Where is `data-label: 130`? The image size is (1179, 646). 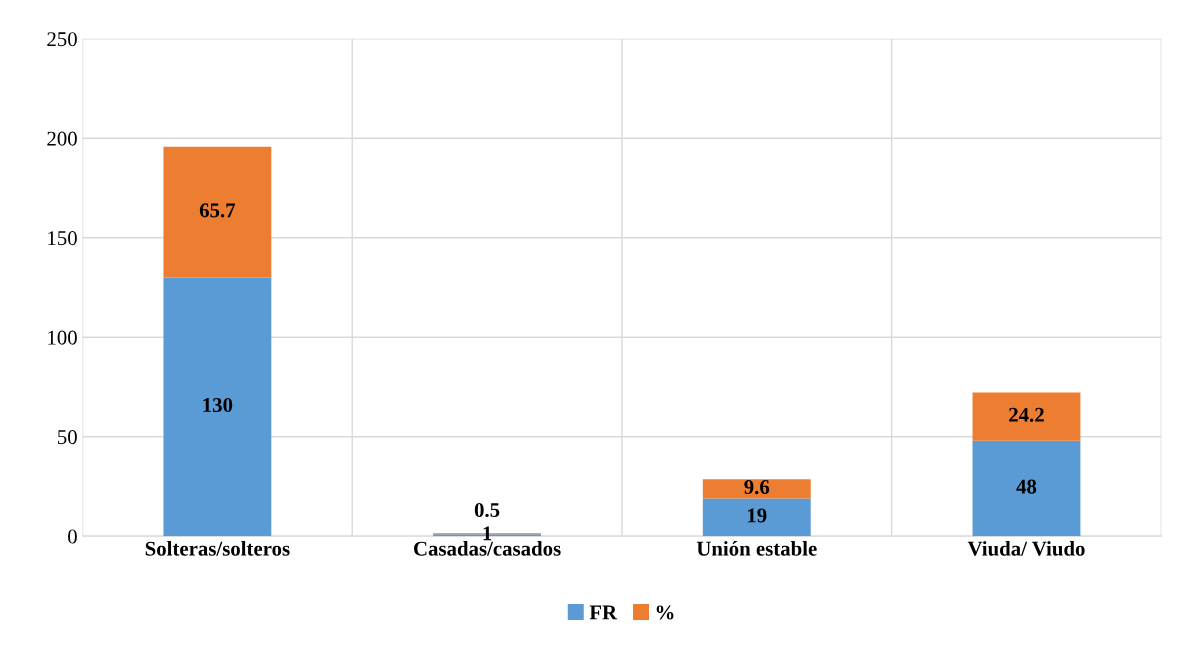
data-label: 130 is located at coordinates (218, 405).